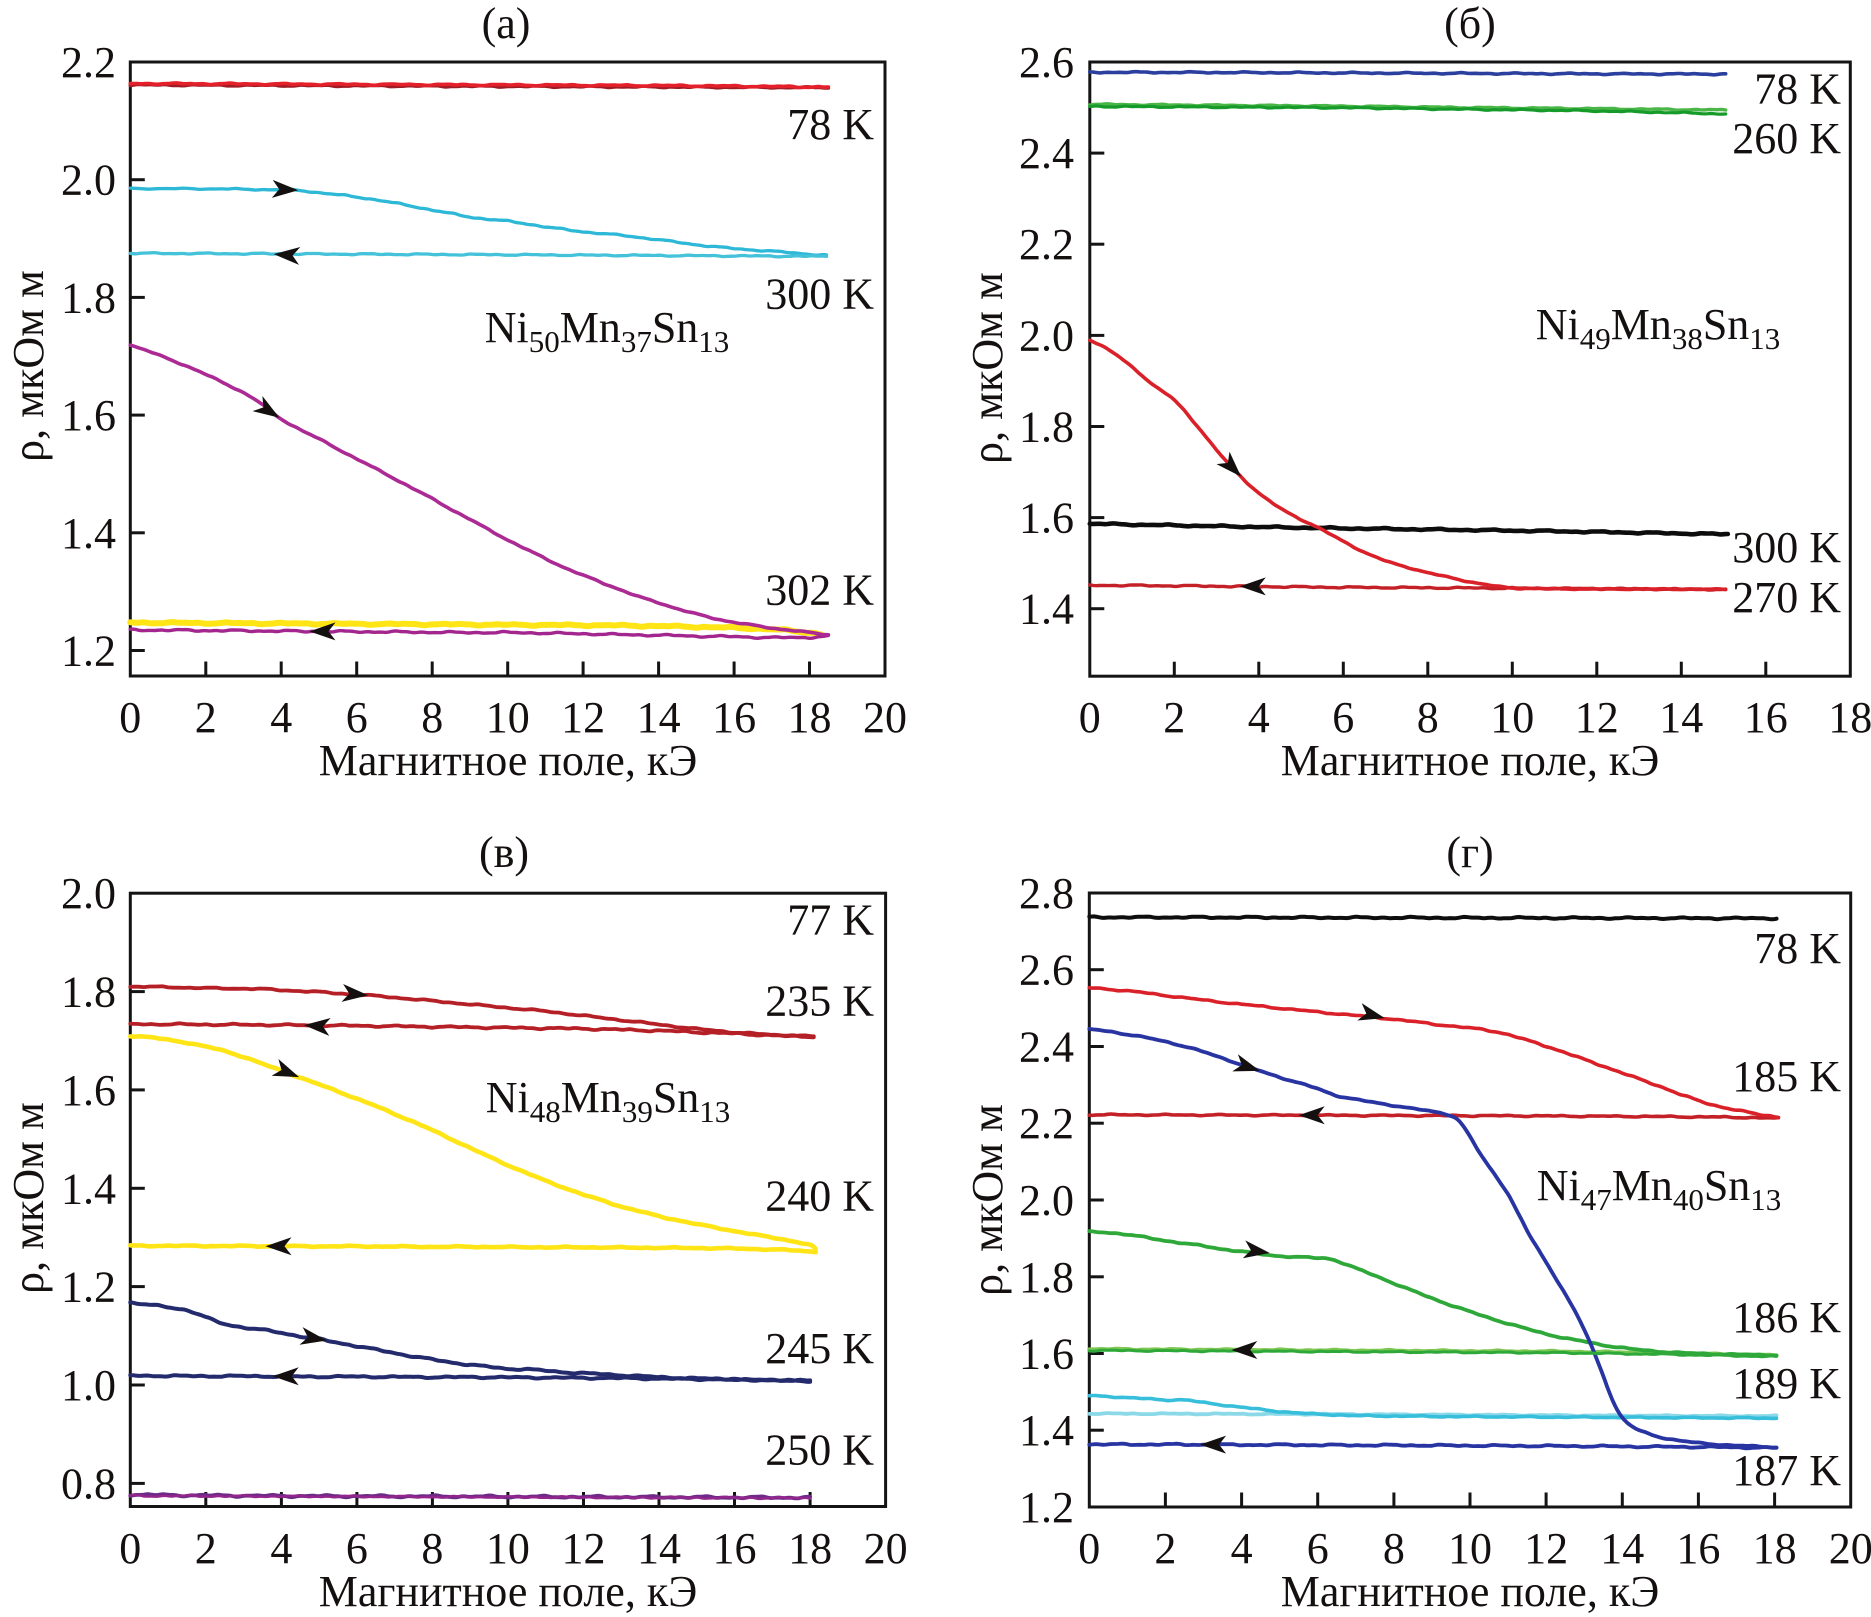  What do you see at coordinates (506, 24) in the screenshot?
I see `svg-text: (а)` at bounding box center [506, 24].